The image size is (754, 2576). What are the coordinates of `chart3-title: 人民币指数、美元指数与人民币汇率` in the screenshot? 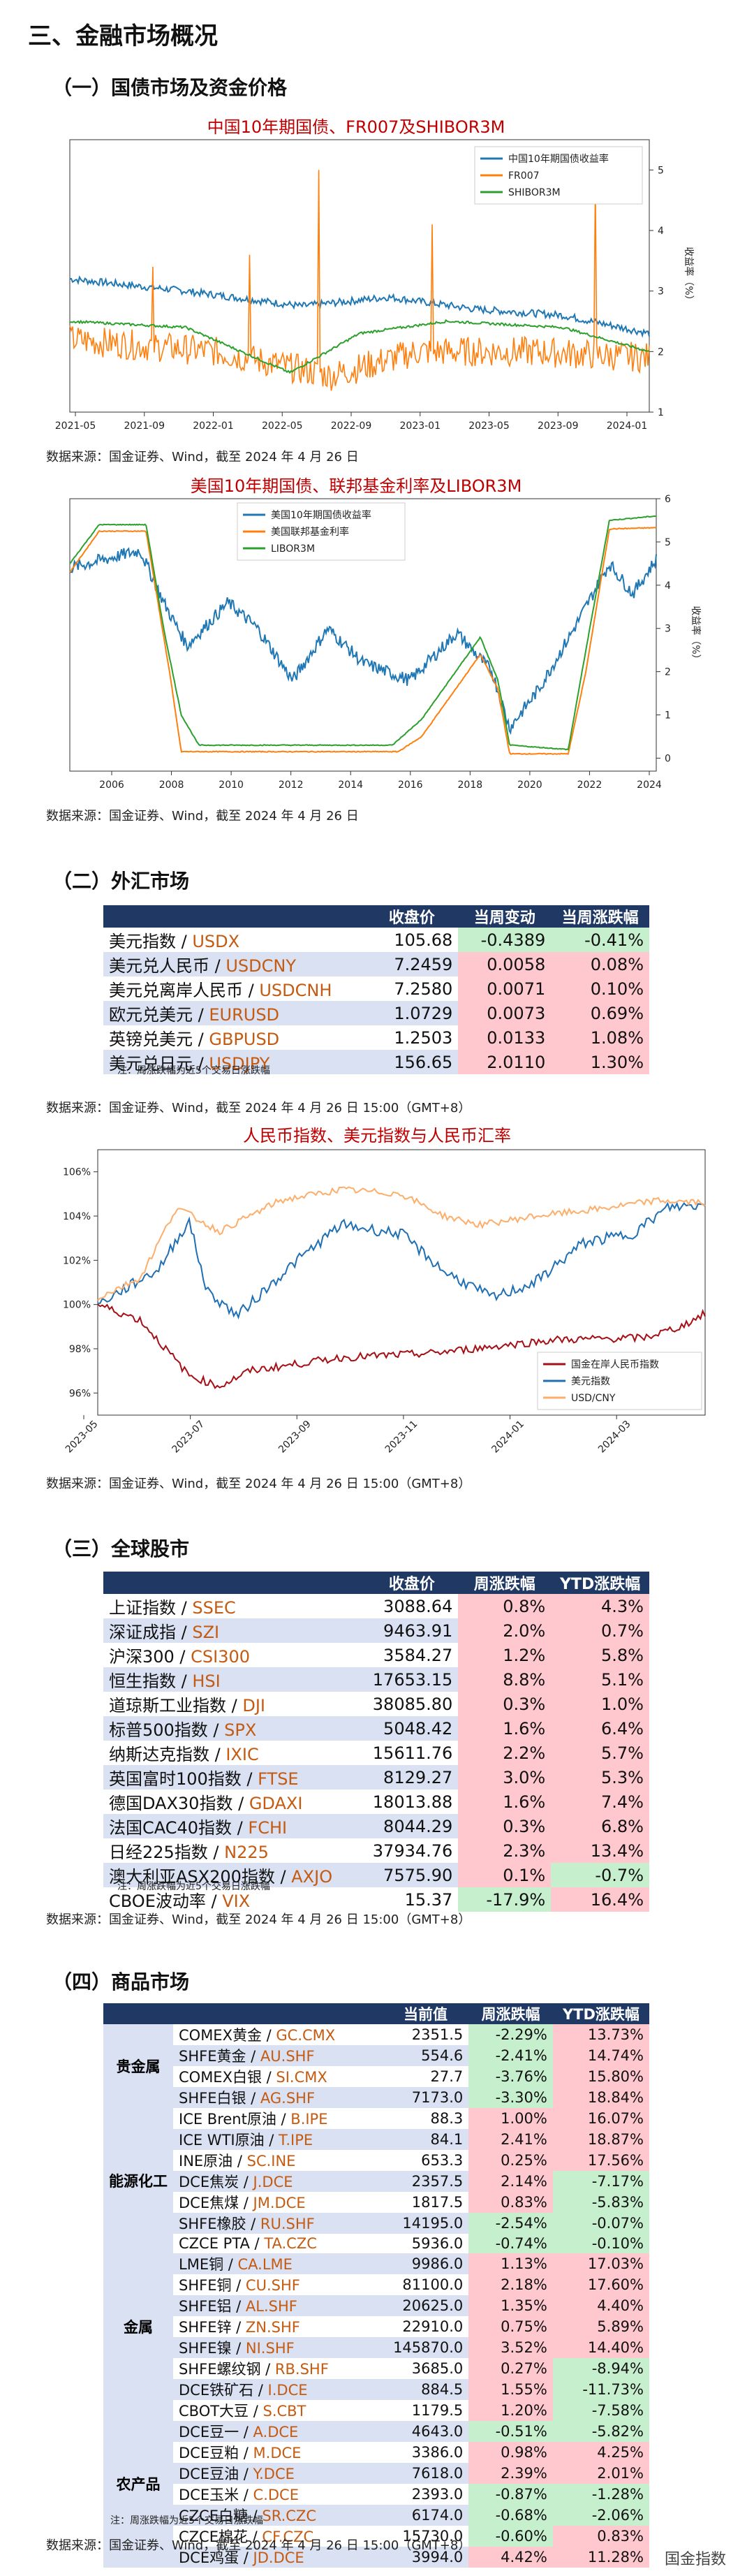 It's located at (377, 1136).